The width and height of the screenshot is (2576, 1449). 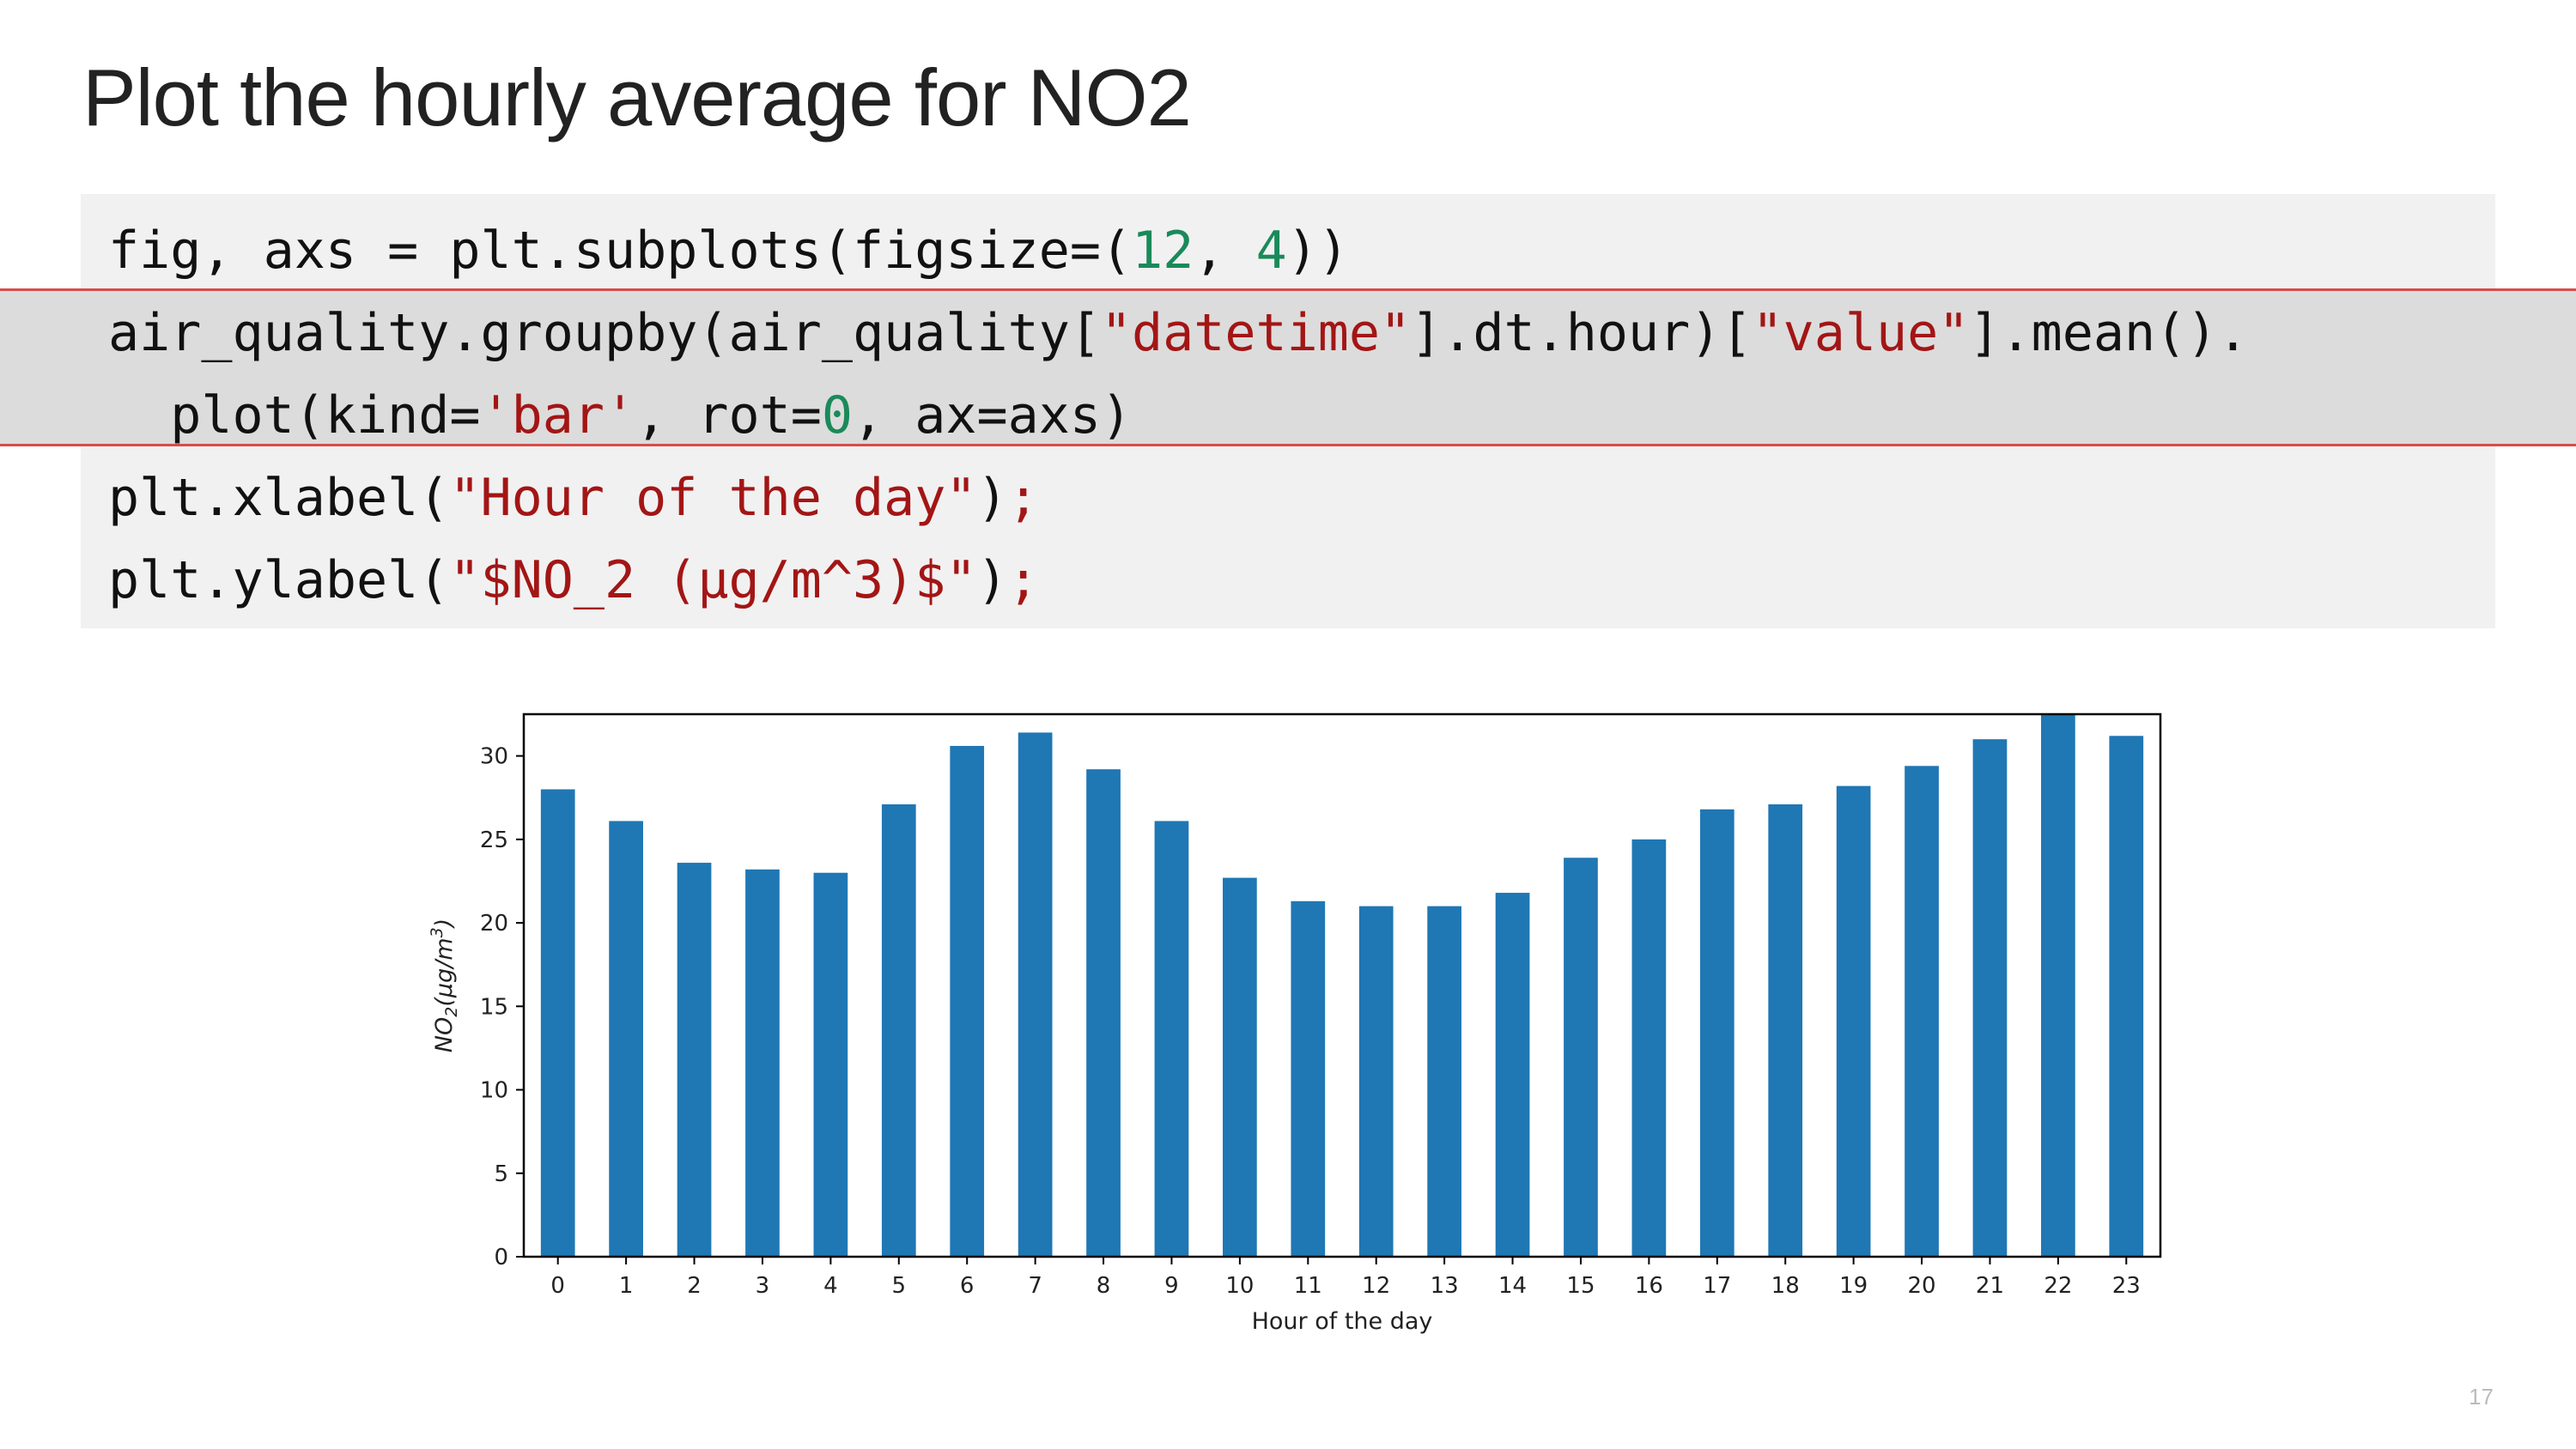 What do you see at coordinates (620, 415) in the screenshot?
I see `code-line-3: plot(kind='bar', rot=0, ax=axs)` at bounding box center [620, 415].